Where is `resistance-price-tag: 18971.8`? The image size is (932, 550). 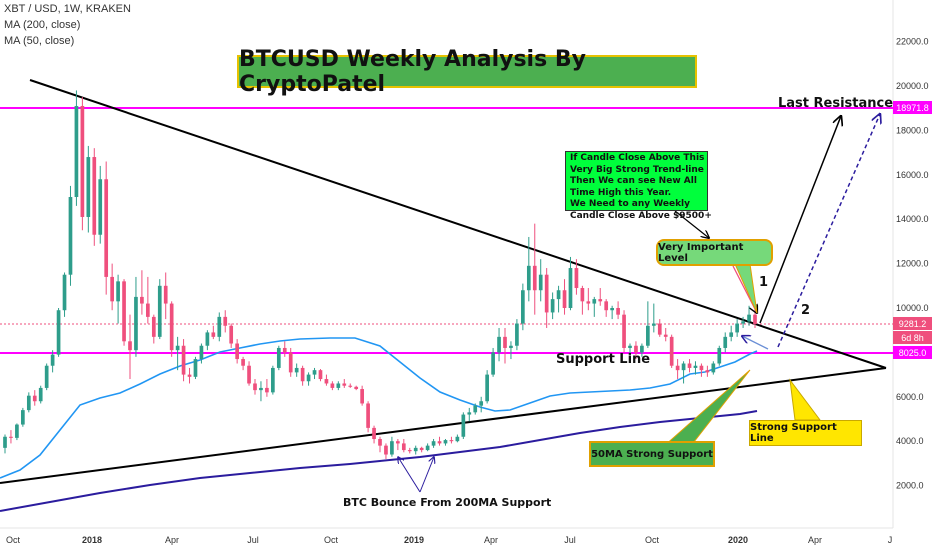
resistance-price-tag: 18971.8 is located at coordinates (912, 107).